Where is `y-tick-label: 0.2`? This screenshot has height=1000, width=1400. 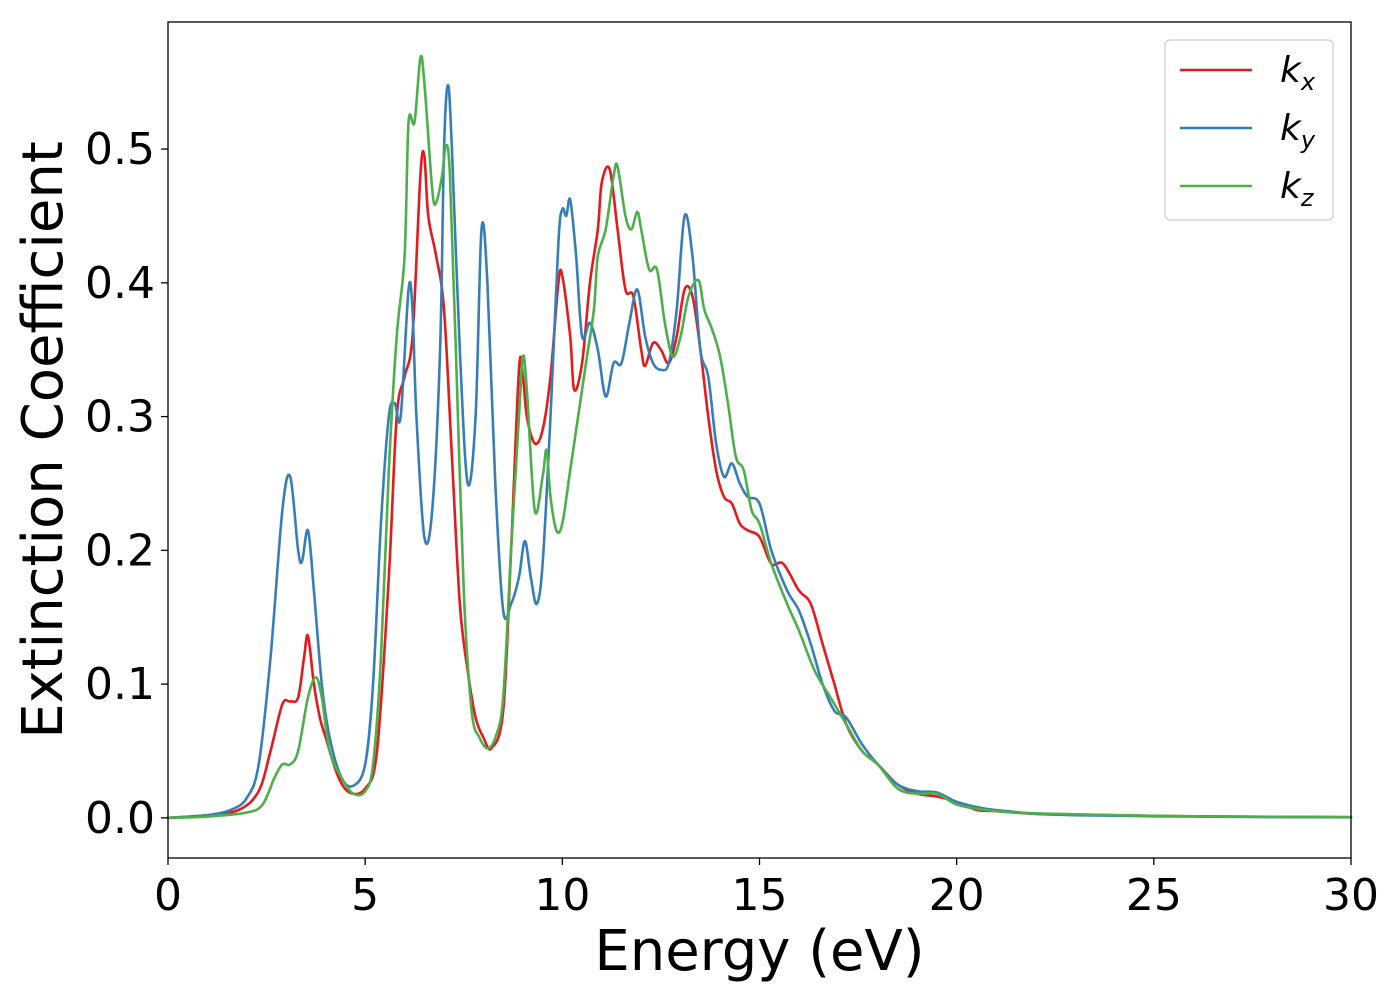 y-tick-label: 0.2 is located at coordinates (120, 550).